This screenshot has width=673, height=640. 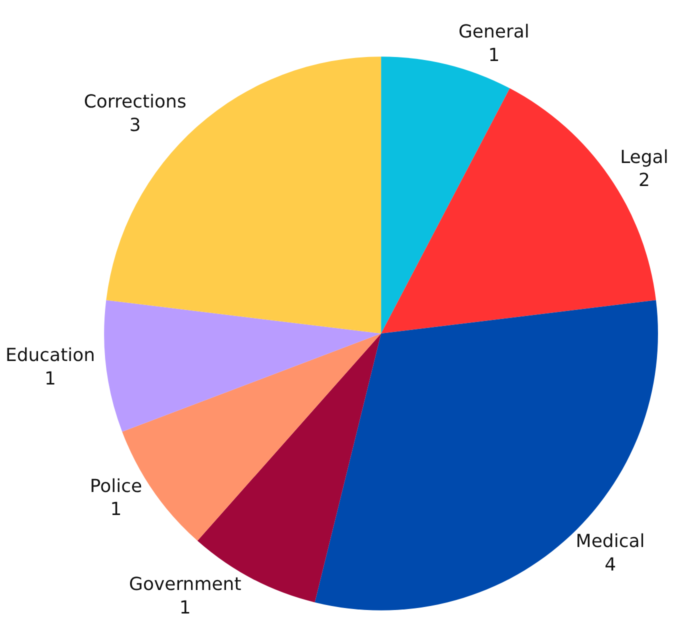 I want to click on slice-label: Police, so click(x=116, y=486).